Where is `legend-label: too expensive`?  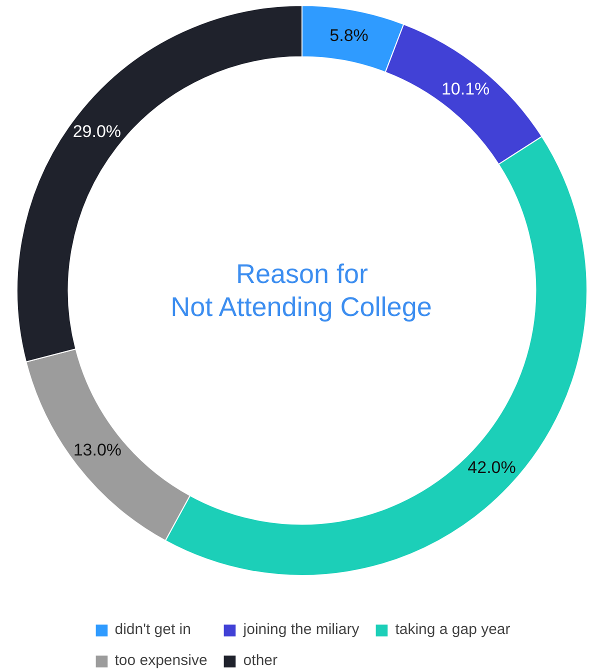 legend-label: too expensive is located at coordinates (161, 660).